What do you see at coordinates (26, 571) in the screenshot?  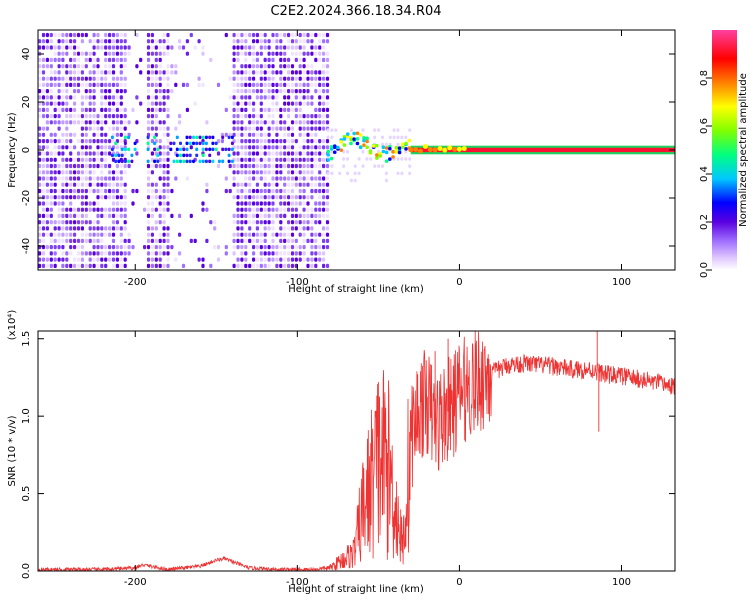 I see `y-tick-label: 0.0` at bounding box center [26, 571].